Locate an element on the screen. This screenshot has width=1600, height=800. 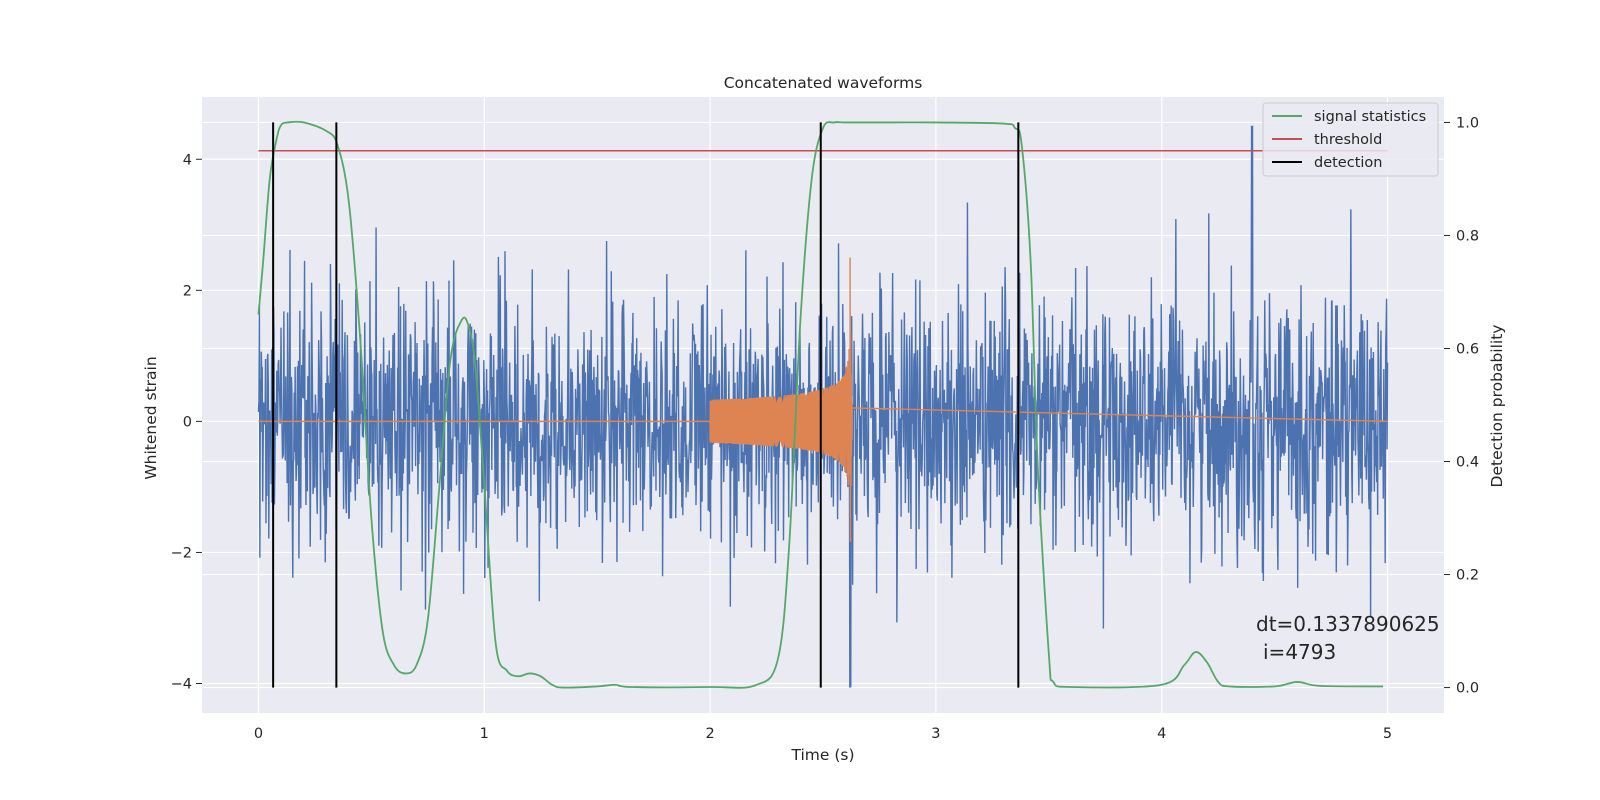
chart-title: Concatenated waveforms is located at coordinates (823, 83).